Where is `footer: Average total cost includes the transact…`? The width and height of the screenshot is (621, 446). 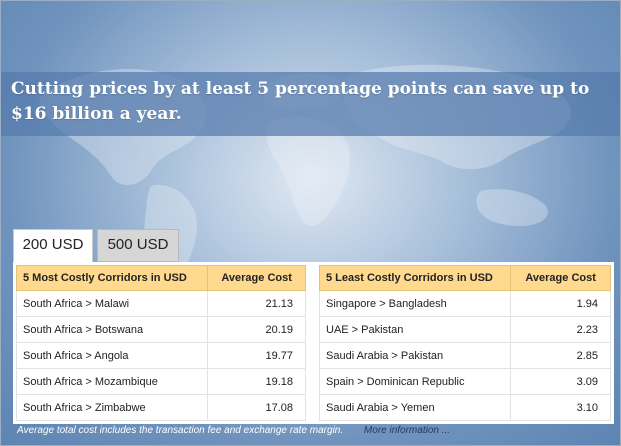
footer: Average total cost includes the transact… is located at coordinates (317, 430).